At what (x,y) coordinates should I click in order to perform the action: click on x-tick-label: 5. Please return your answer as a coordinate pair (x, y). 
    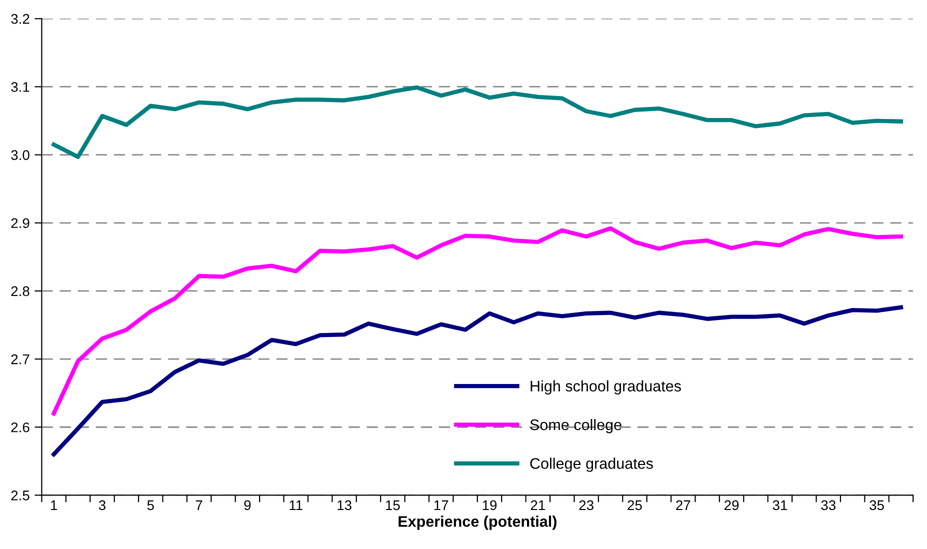
    Looking at the image, I should click on (150, 505).